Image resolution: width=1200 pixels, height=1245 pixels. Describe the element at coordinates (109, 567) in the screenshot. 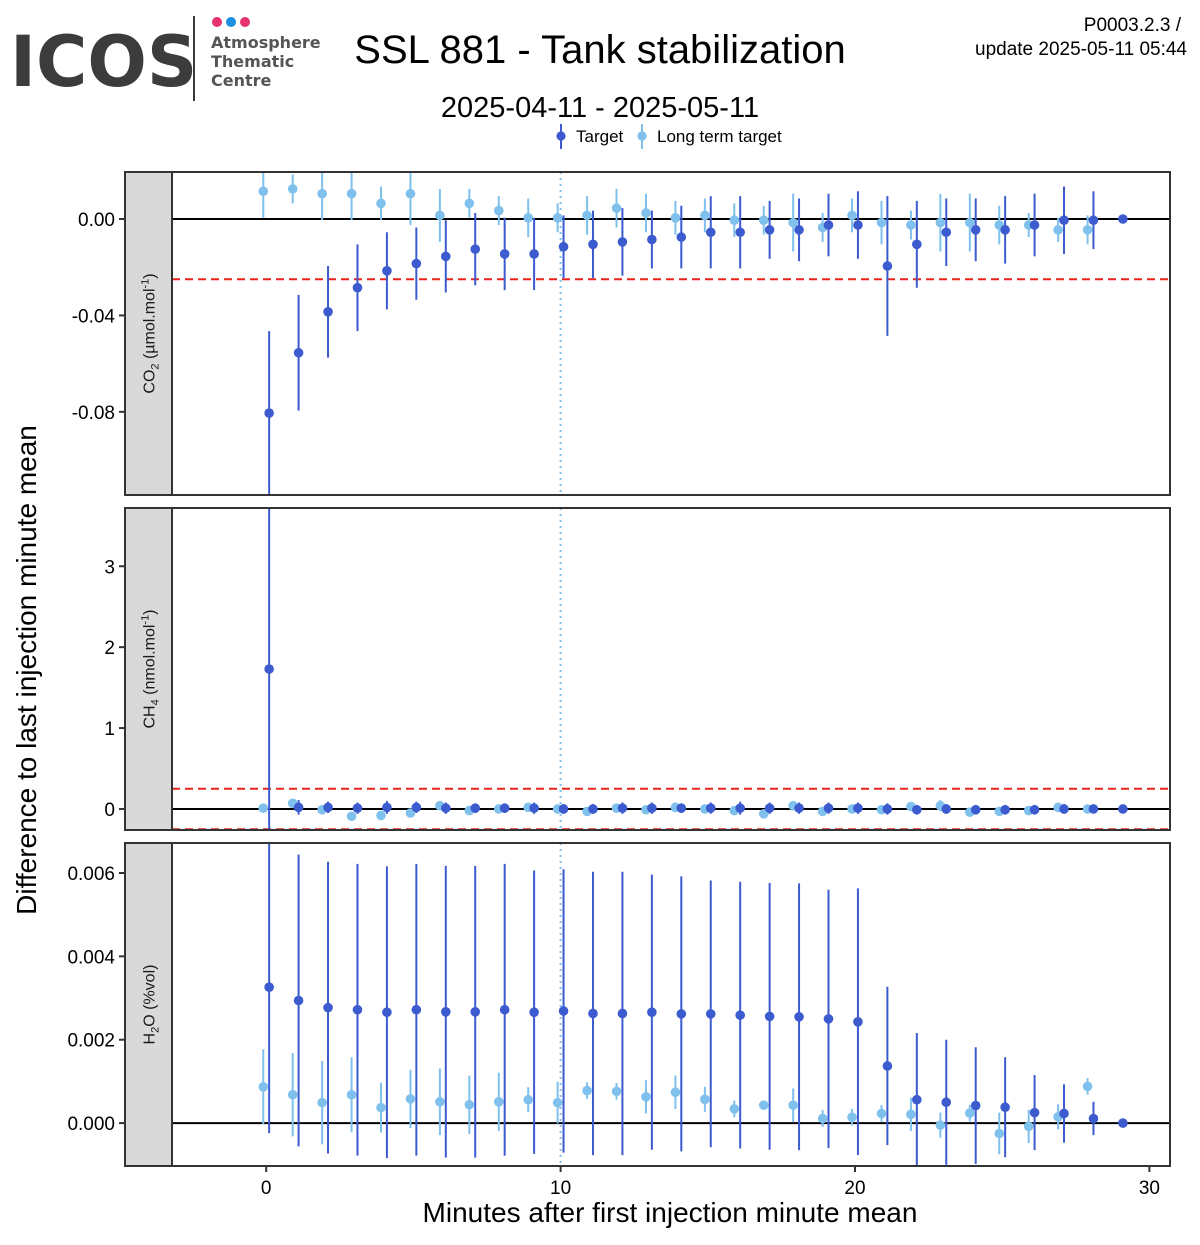

I see `y-tick-label: 3` at that location.